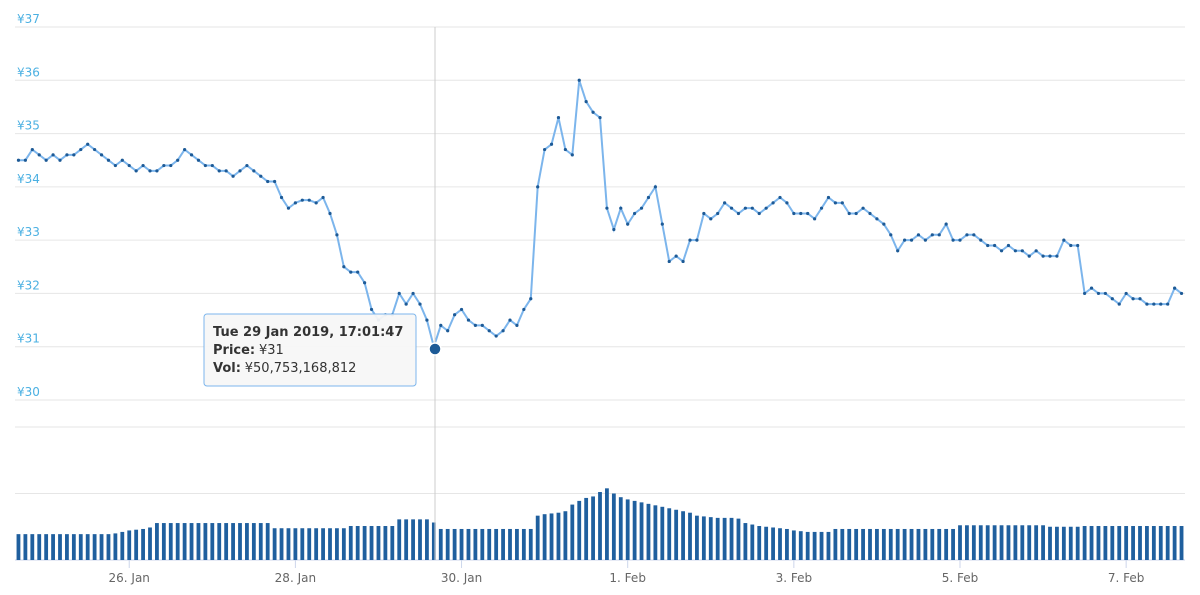 The width and height of the screenshot is (1200, 595). What do you see at coordinates (960, 578) in the screenshot?
I see `x-tick-label: 5. Feb` at bounding box center [960, 578].